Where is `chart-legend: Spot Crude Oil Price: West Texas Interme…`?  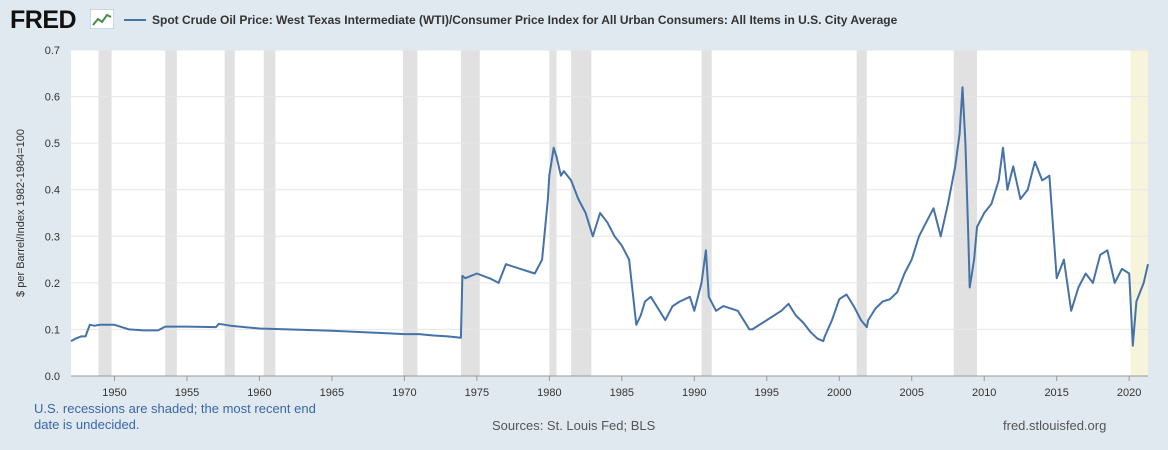
chart-legend: Spot Crude Oil Price: West Texas Interme… is located at coordinates (510, 20).